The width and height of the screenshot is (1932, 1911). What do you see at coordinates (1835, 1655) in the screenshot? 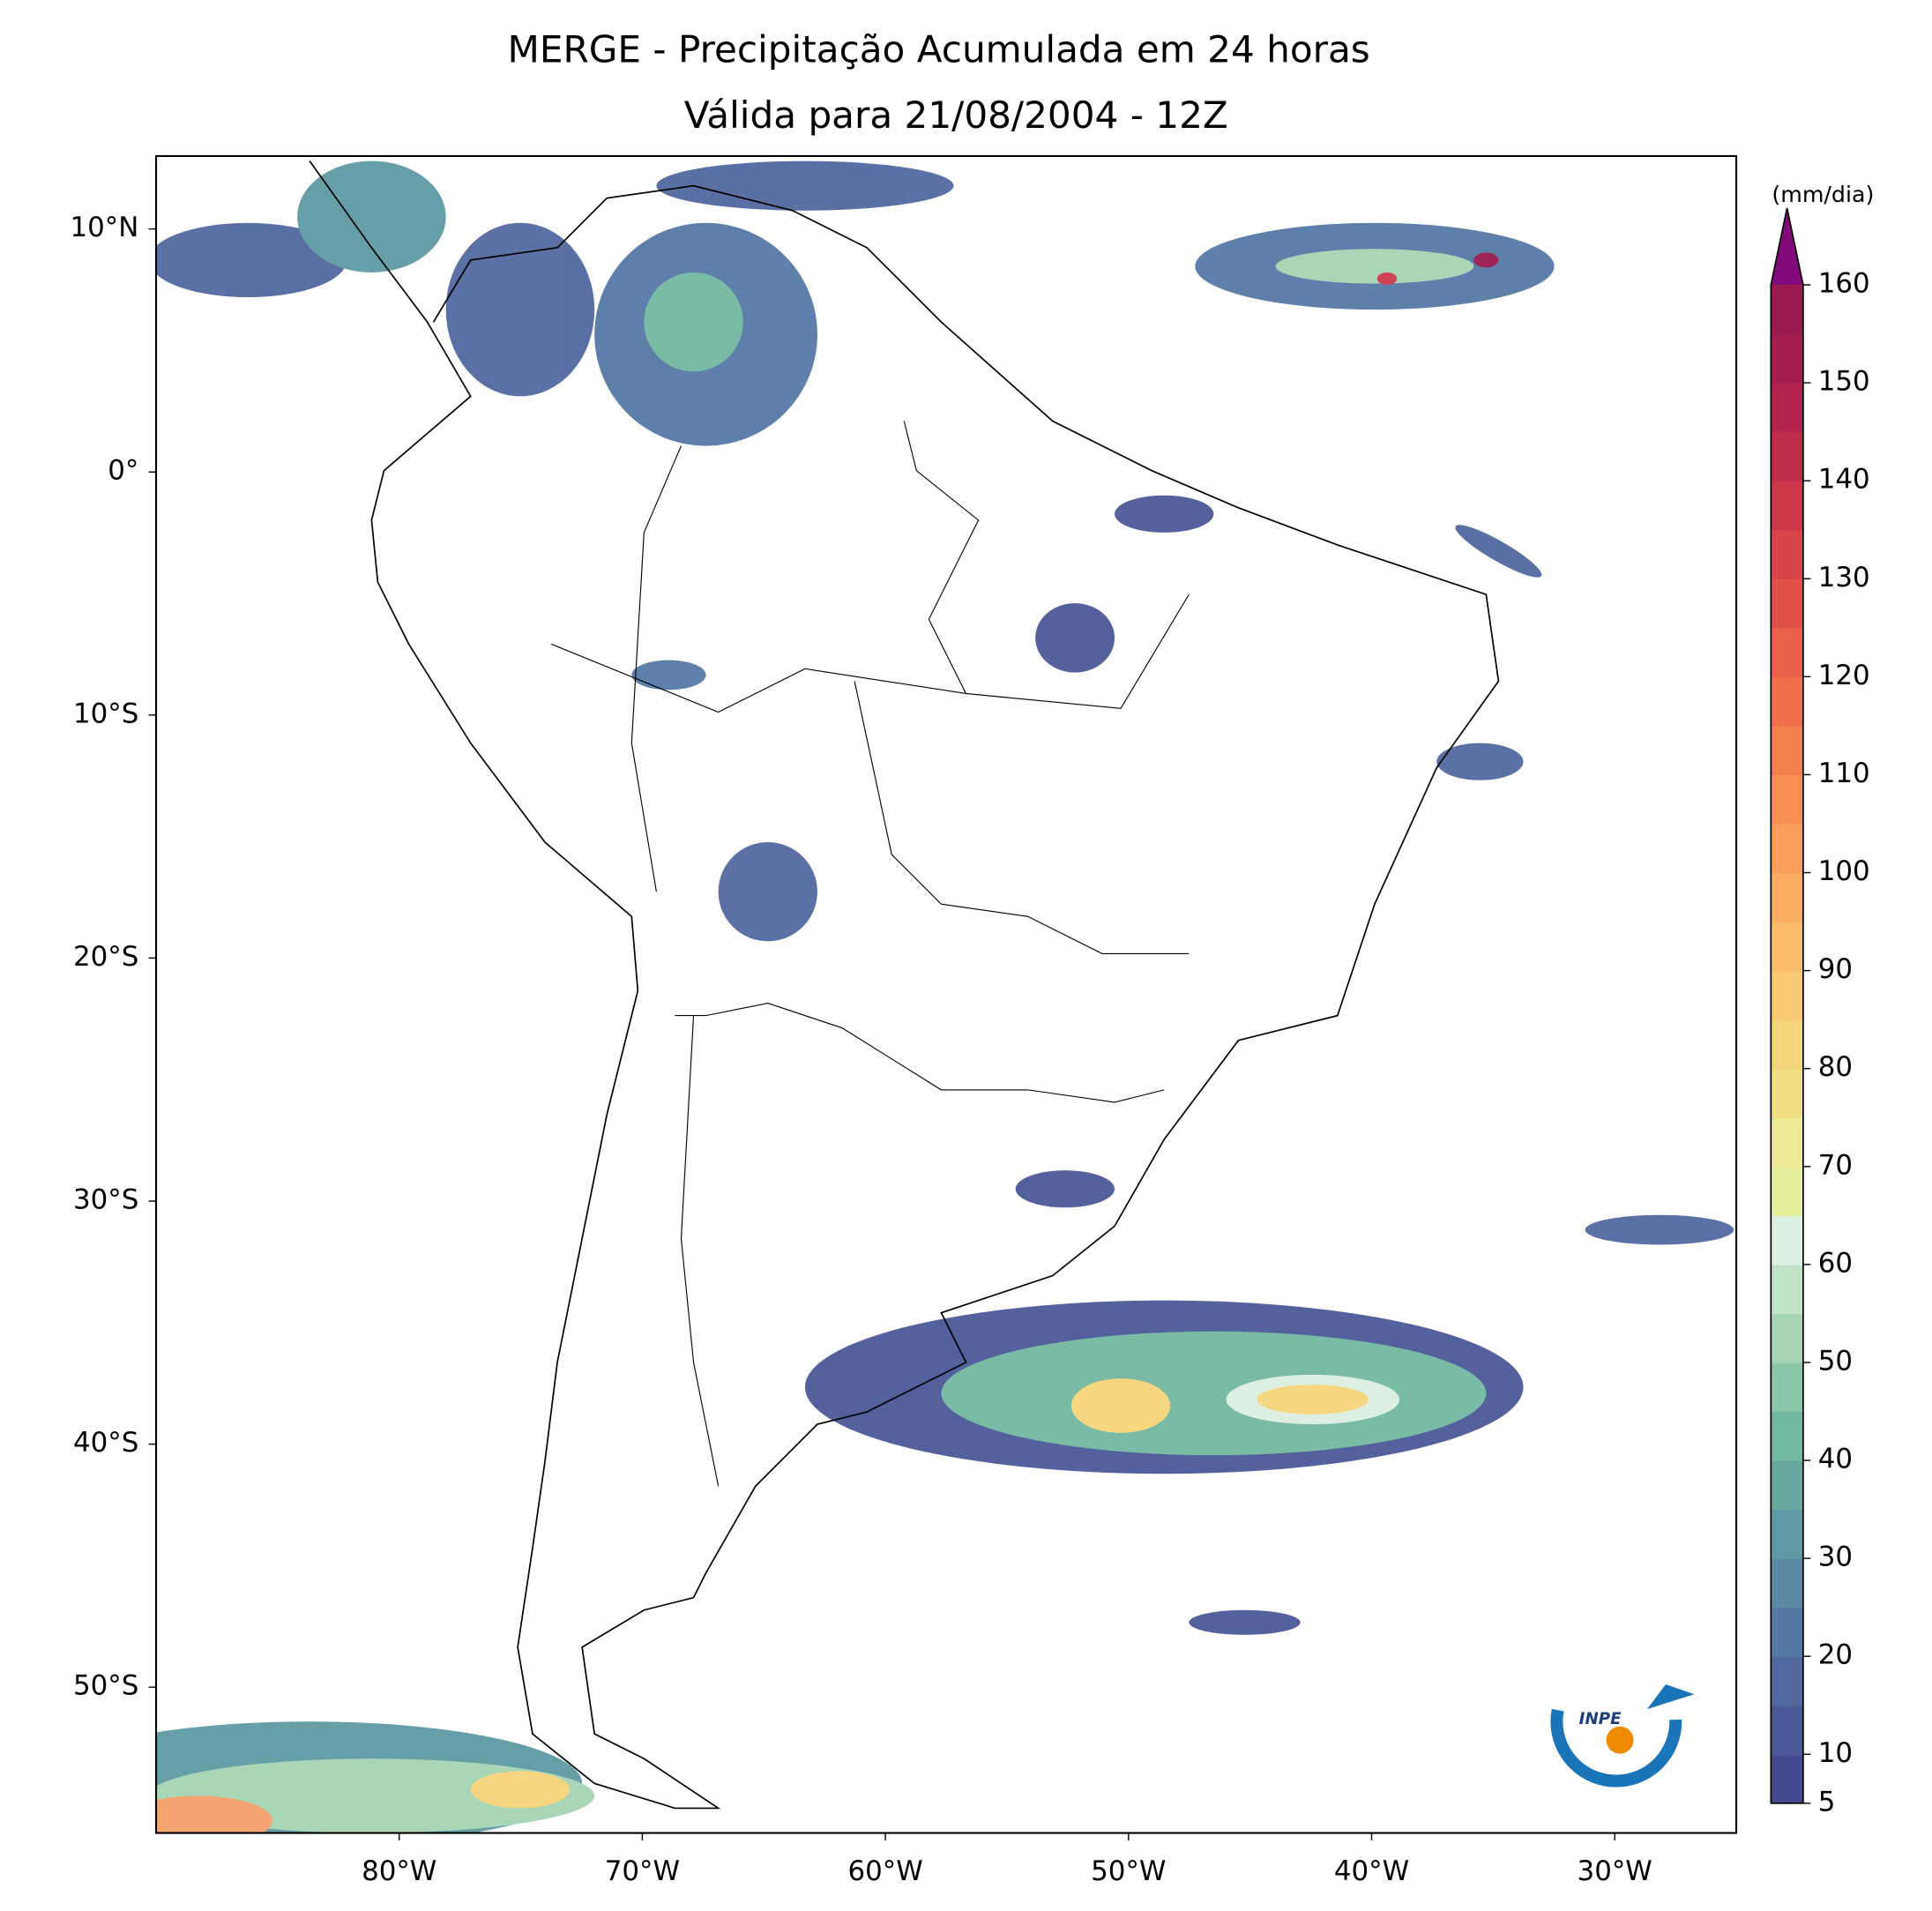
I see `colorbar-tick-label: 20` at bounding box center [1835, 1655].